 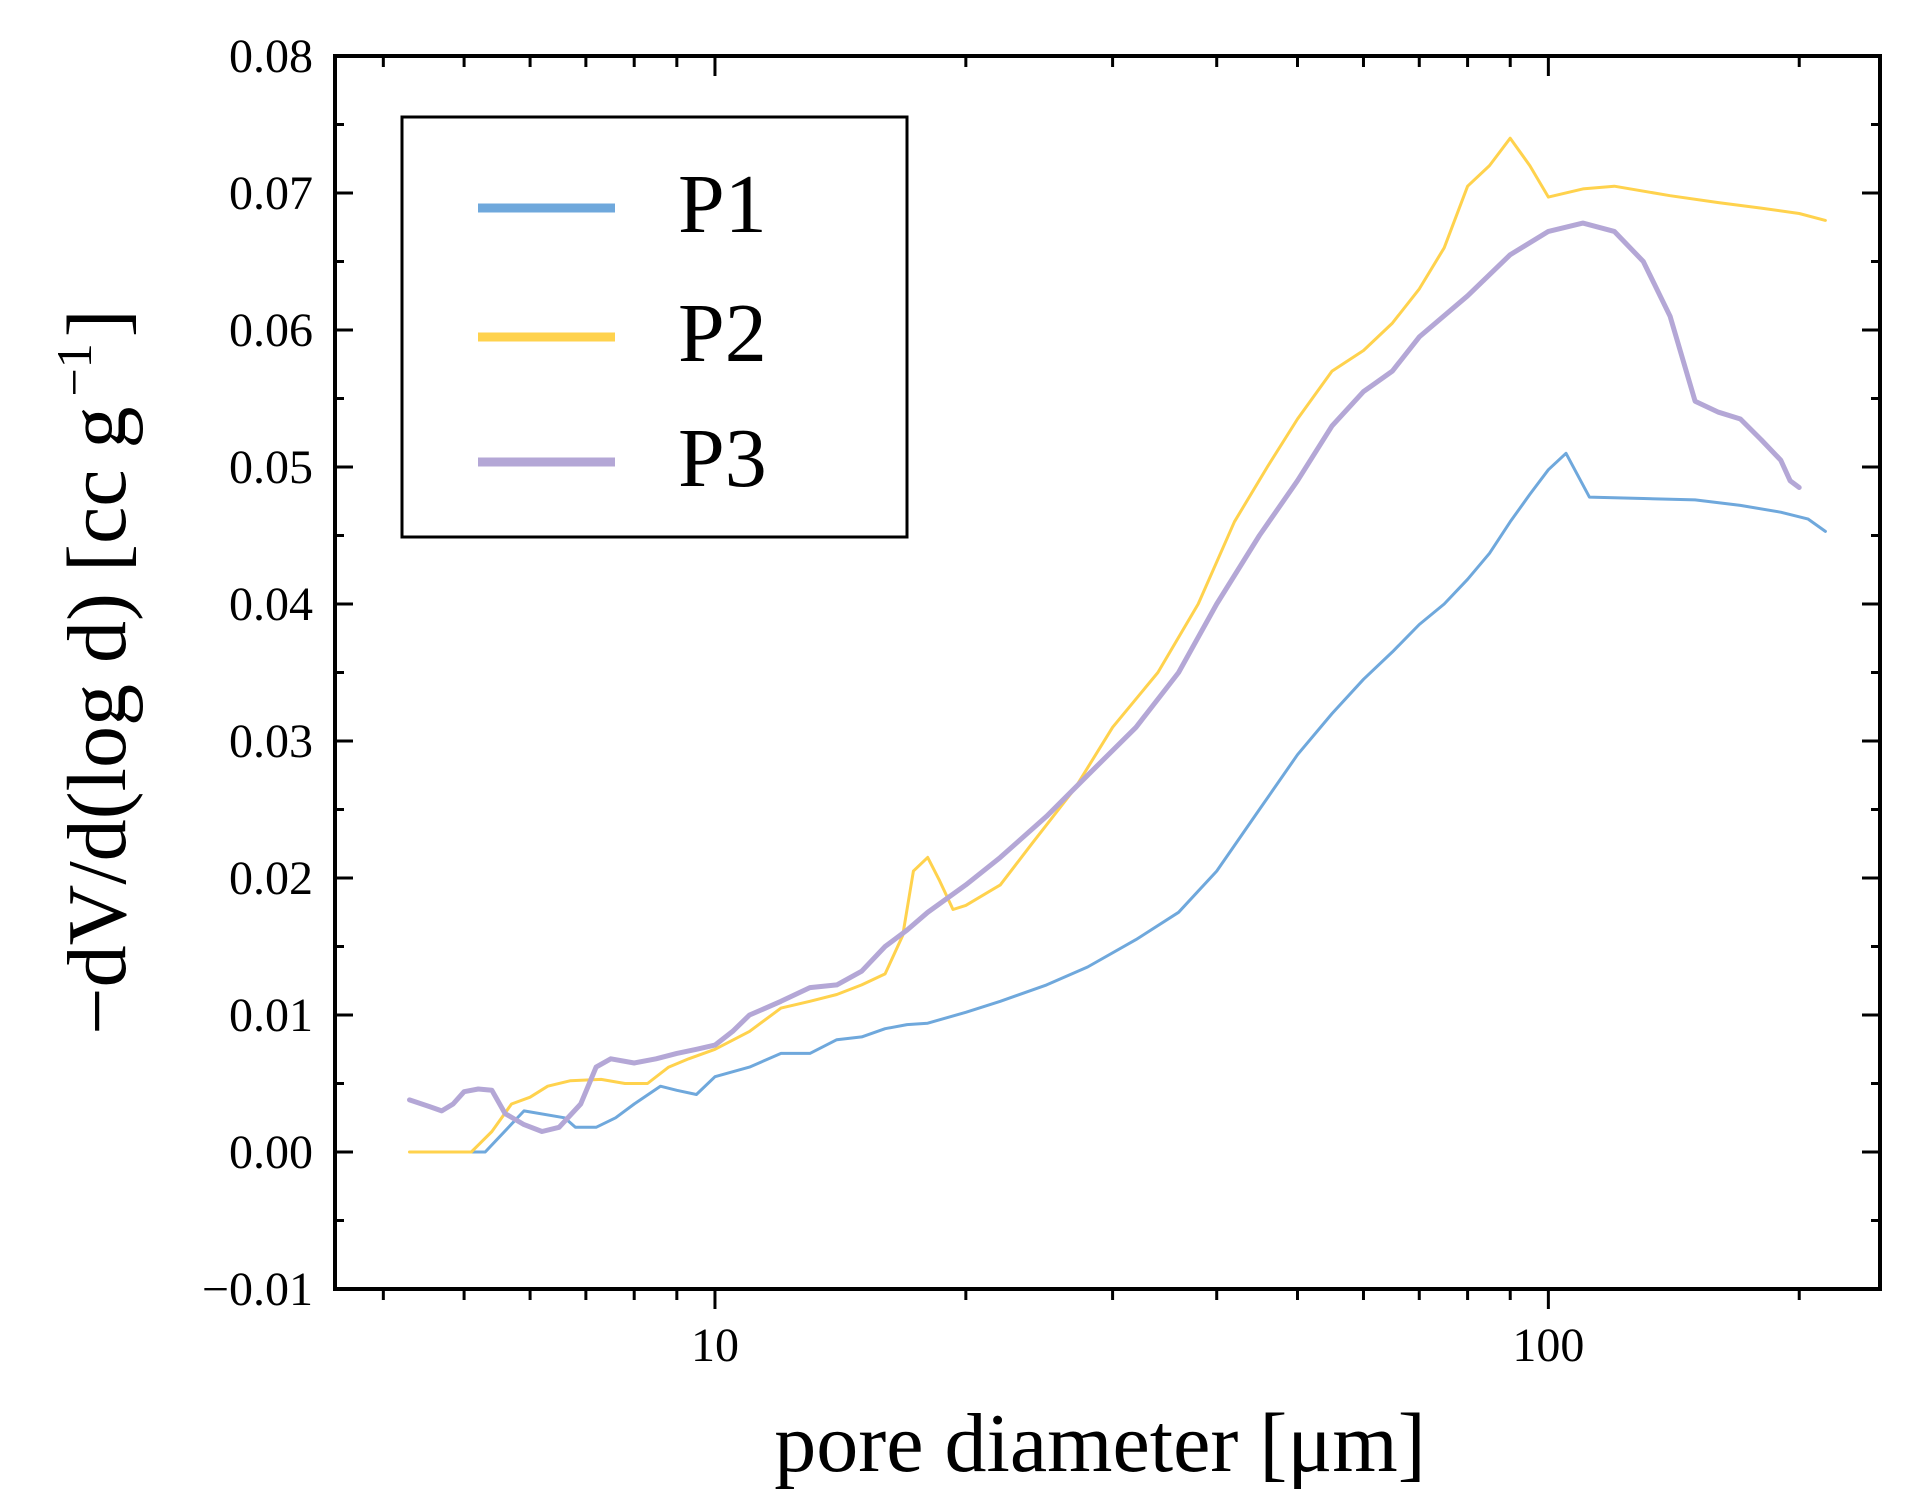 I want to click on y-axis-label: −dV/d(log d) [cc g −1], so click(x=95, y=671).